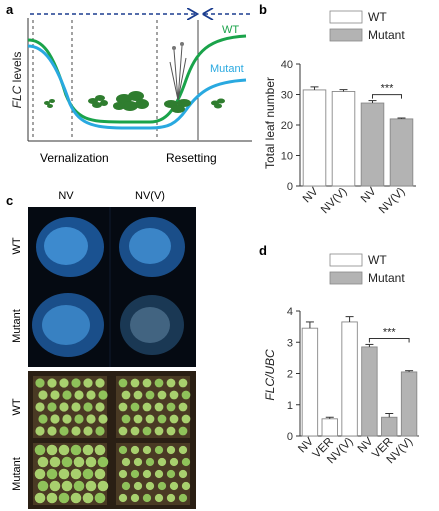 This screenshot has width=439, height=511. I want to click on panel-b-y-tick-label: 10, so click(287, 157).